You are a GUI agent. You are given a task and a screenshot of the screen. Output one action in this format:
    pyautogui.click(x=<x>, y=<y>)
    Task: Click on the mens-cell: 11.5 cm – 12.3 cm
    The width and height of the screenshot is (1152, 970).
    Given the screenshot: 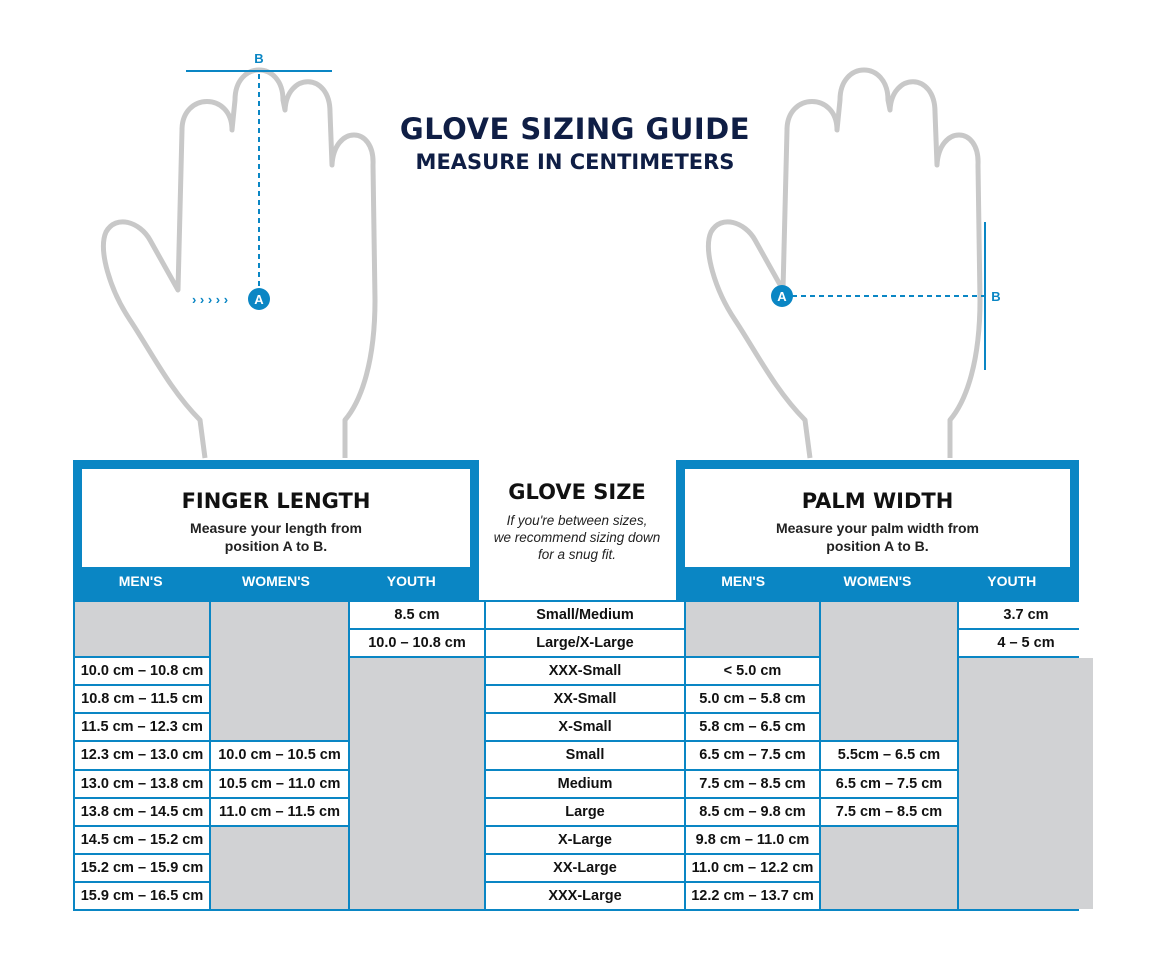 What is the action you would take?
    pyautogui.click(x=142, y=727)
    